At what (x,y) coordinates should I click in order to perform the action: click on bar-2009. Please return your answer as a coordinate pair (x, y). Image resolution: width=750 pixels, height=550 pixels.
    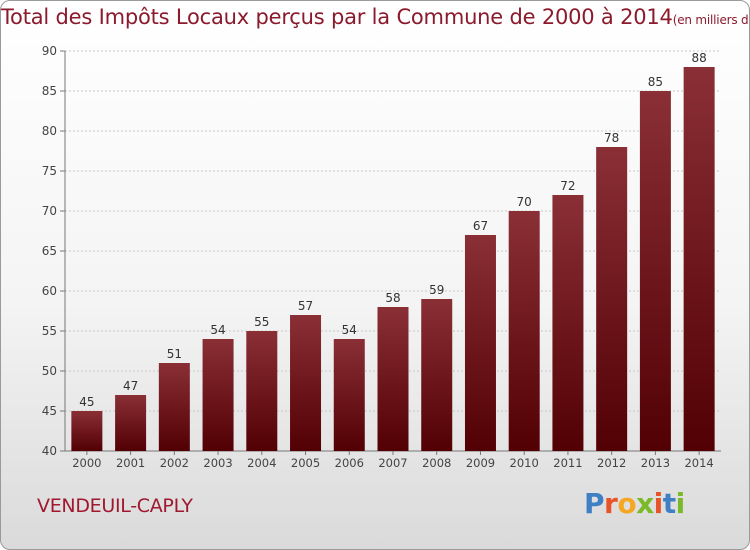
    Looking at the image, I should click on (480, 343).